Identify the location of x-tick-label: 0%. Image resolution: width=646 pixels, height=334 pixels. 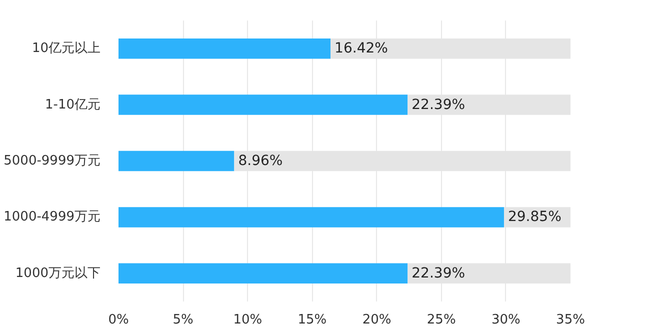
(118, 320).